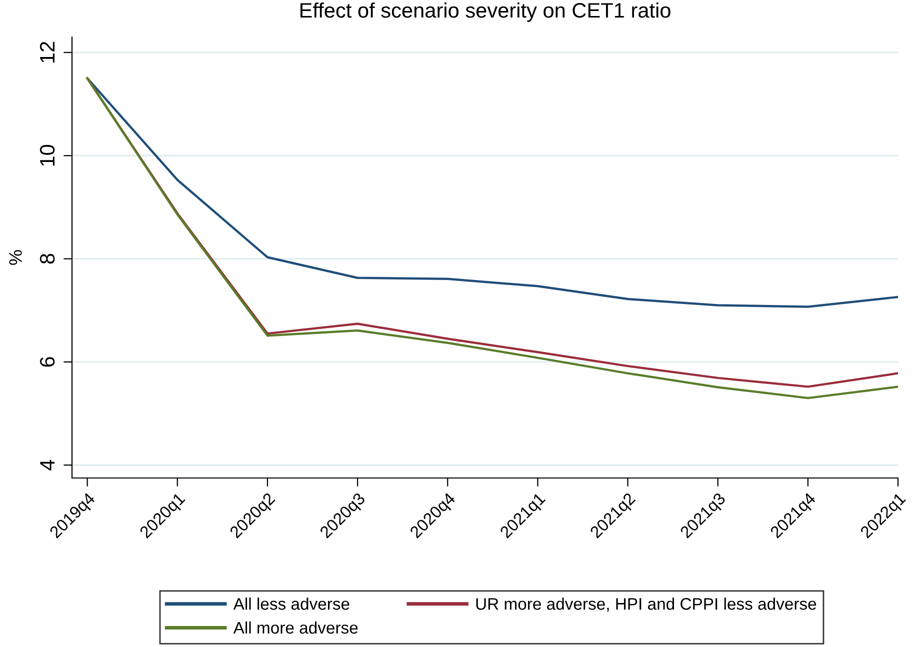 The height and width of the screenshot is (647, 914). I want to click on y-tick-label: 10, so click(47, 155).